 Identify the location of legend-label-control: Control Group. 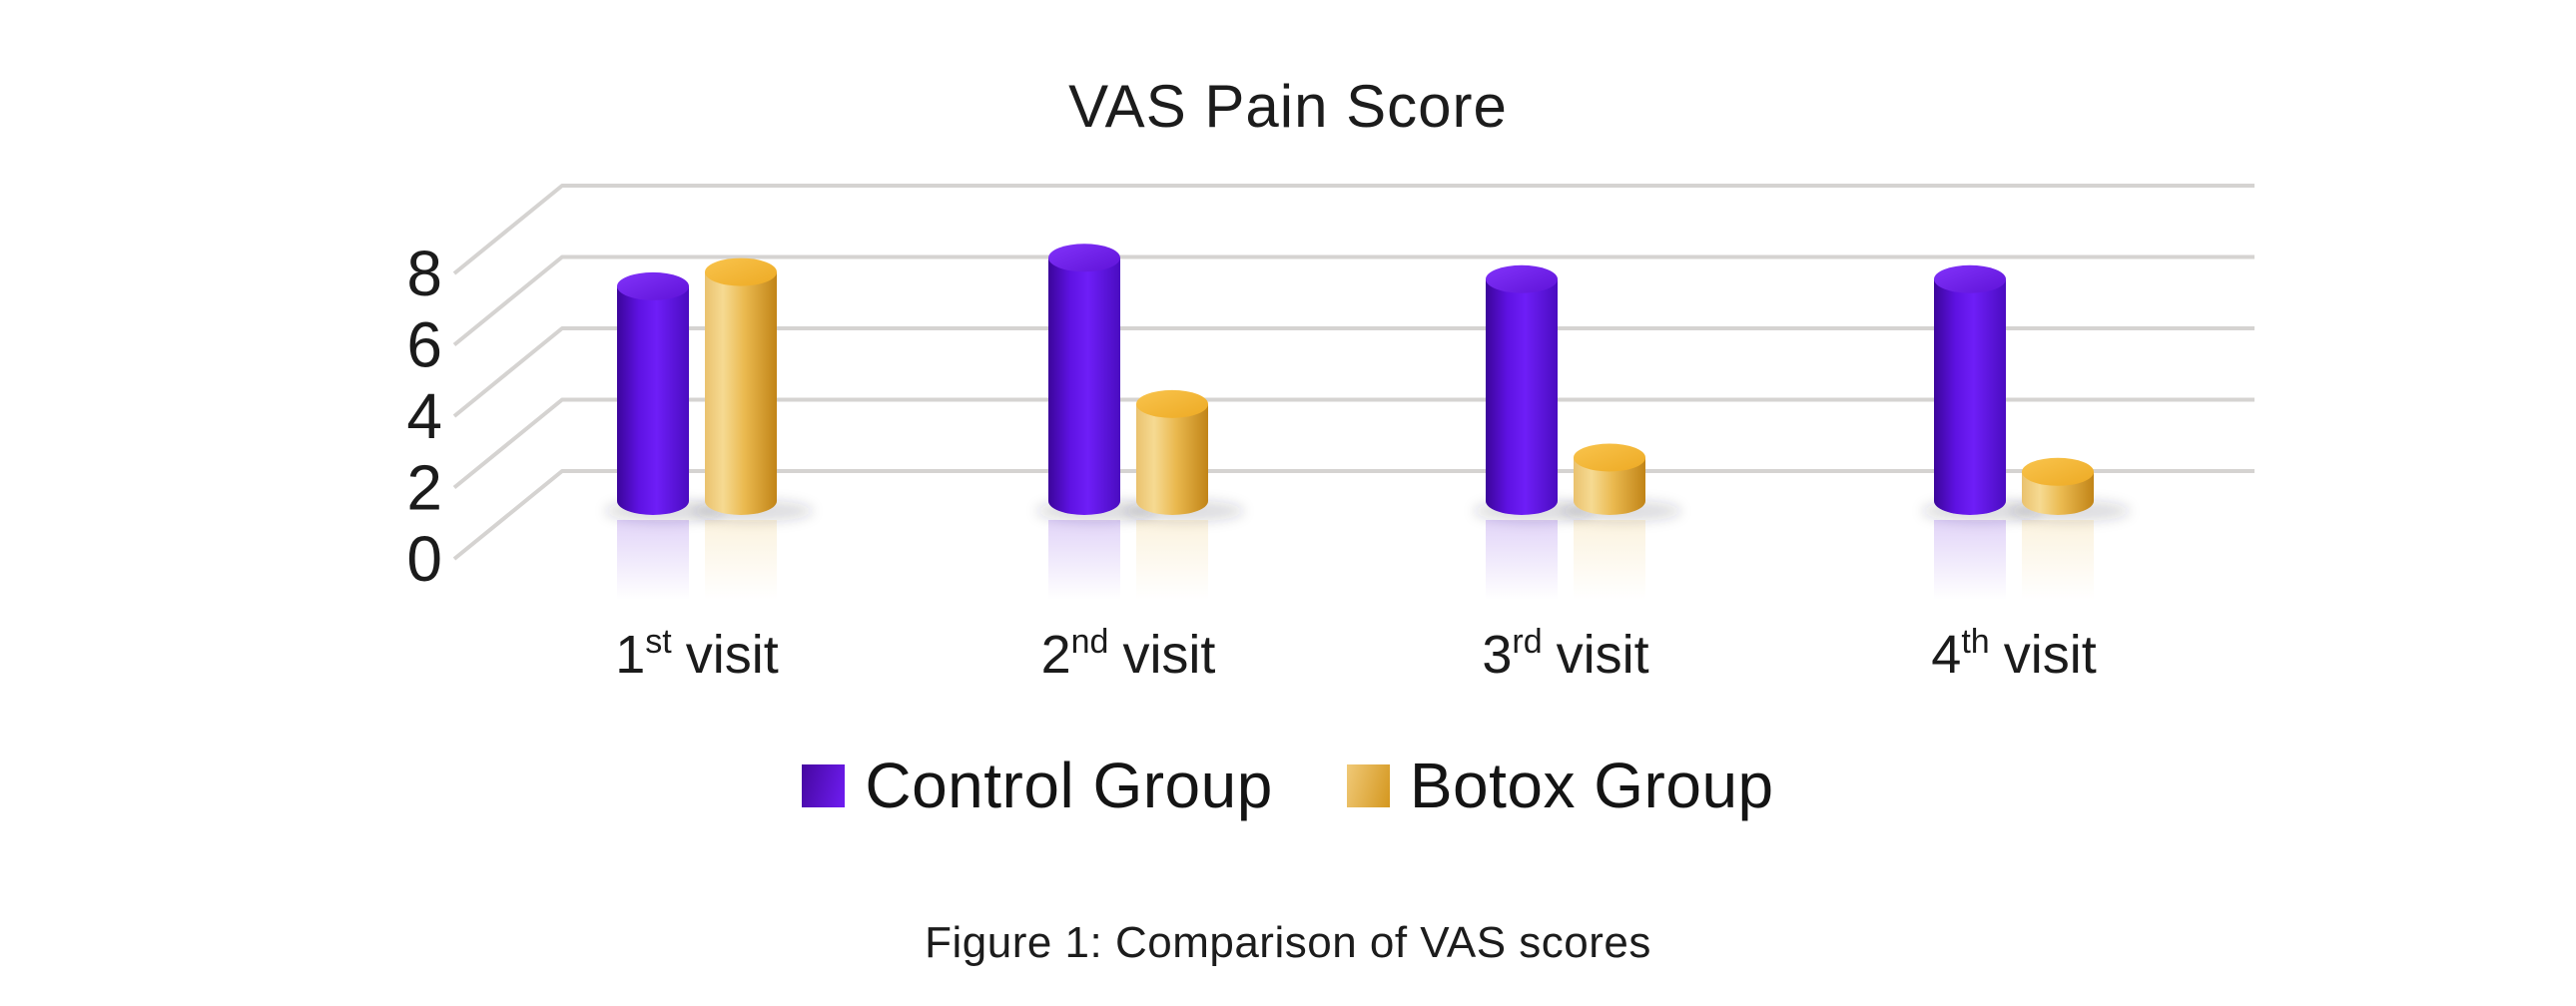
(1069, 785).